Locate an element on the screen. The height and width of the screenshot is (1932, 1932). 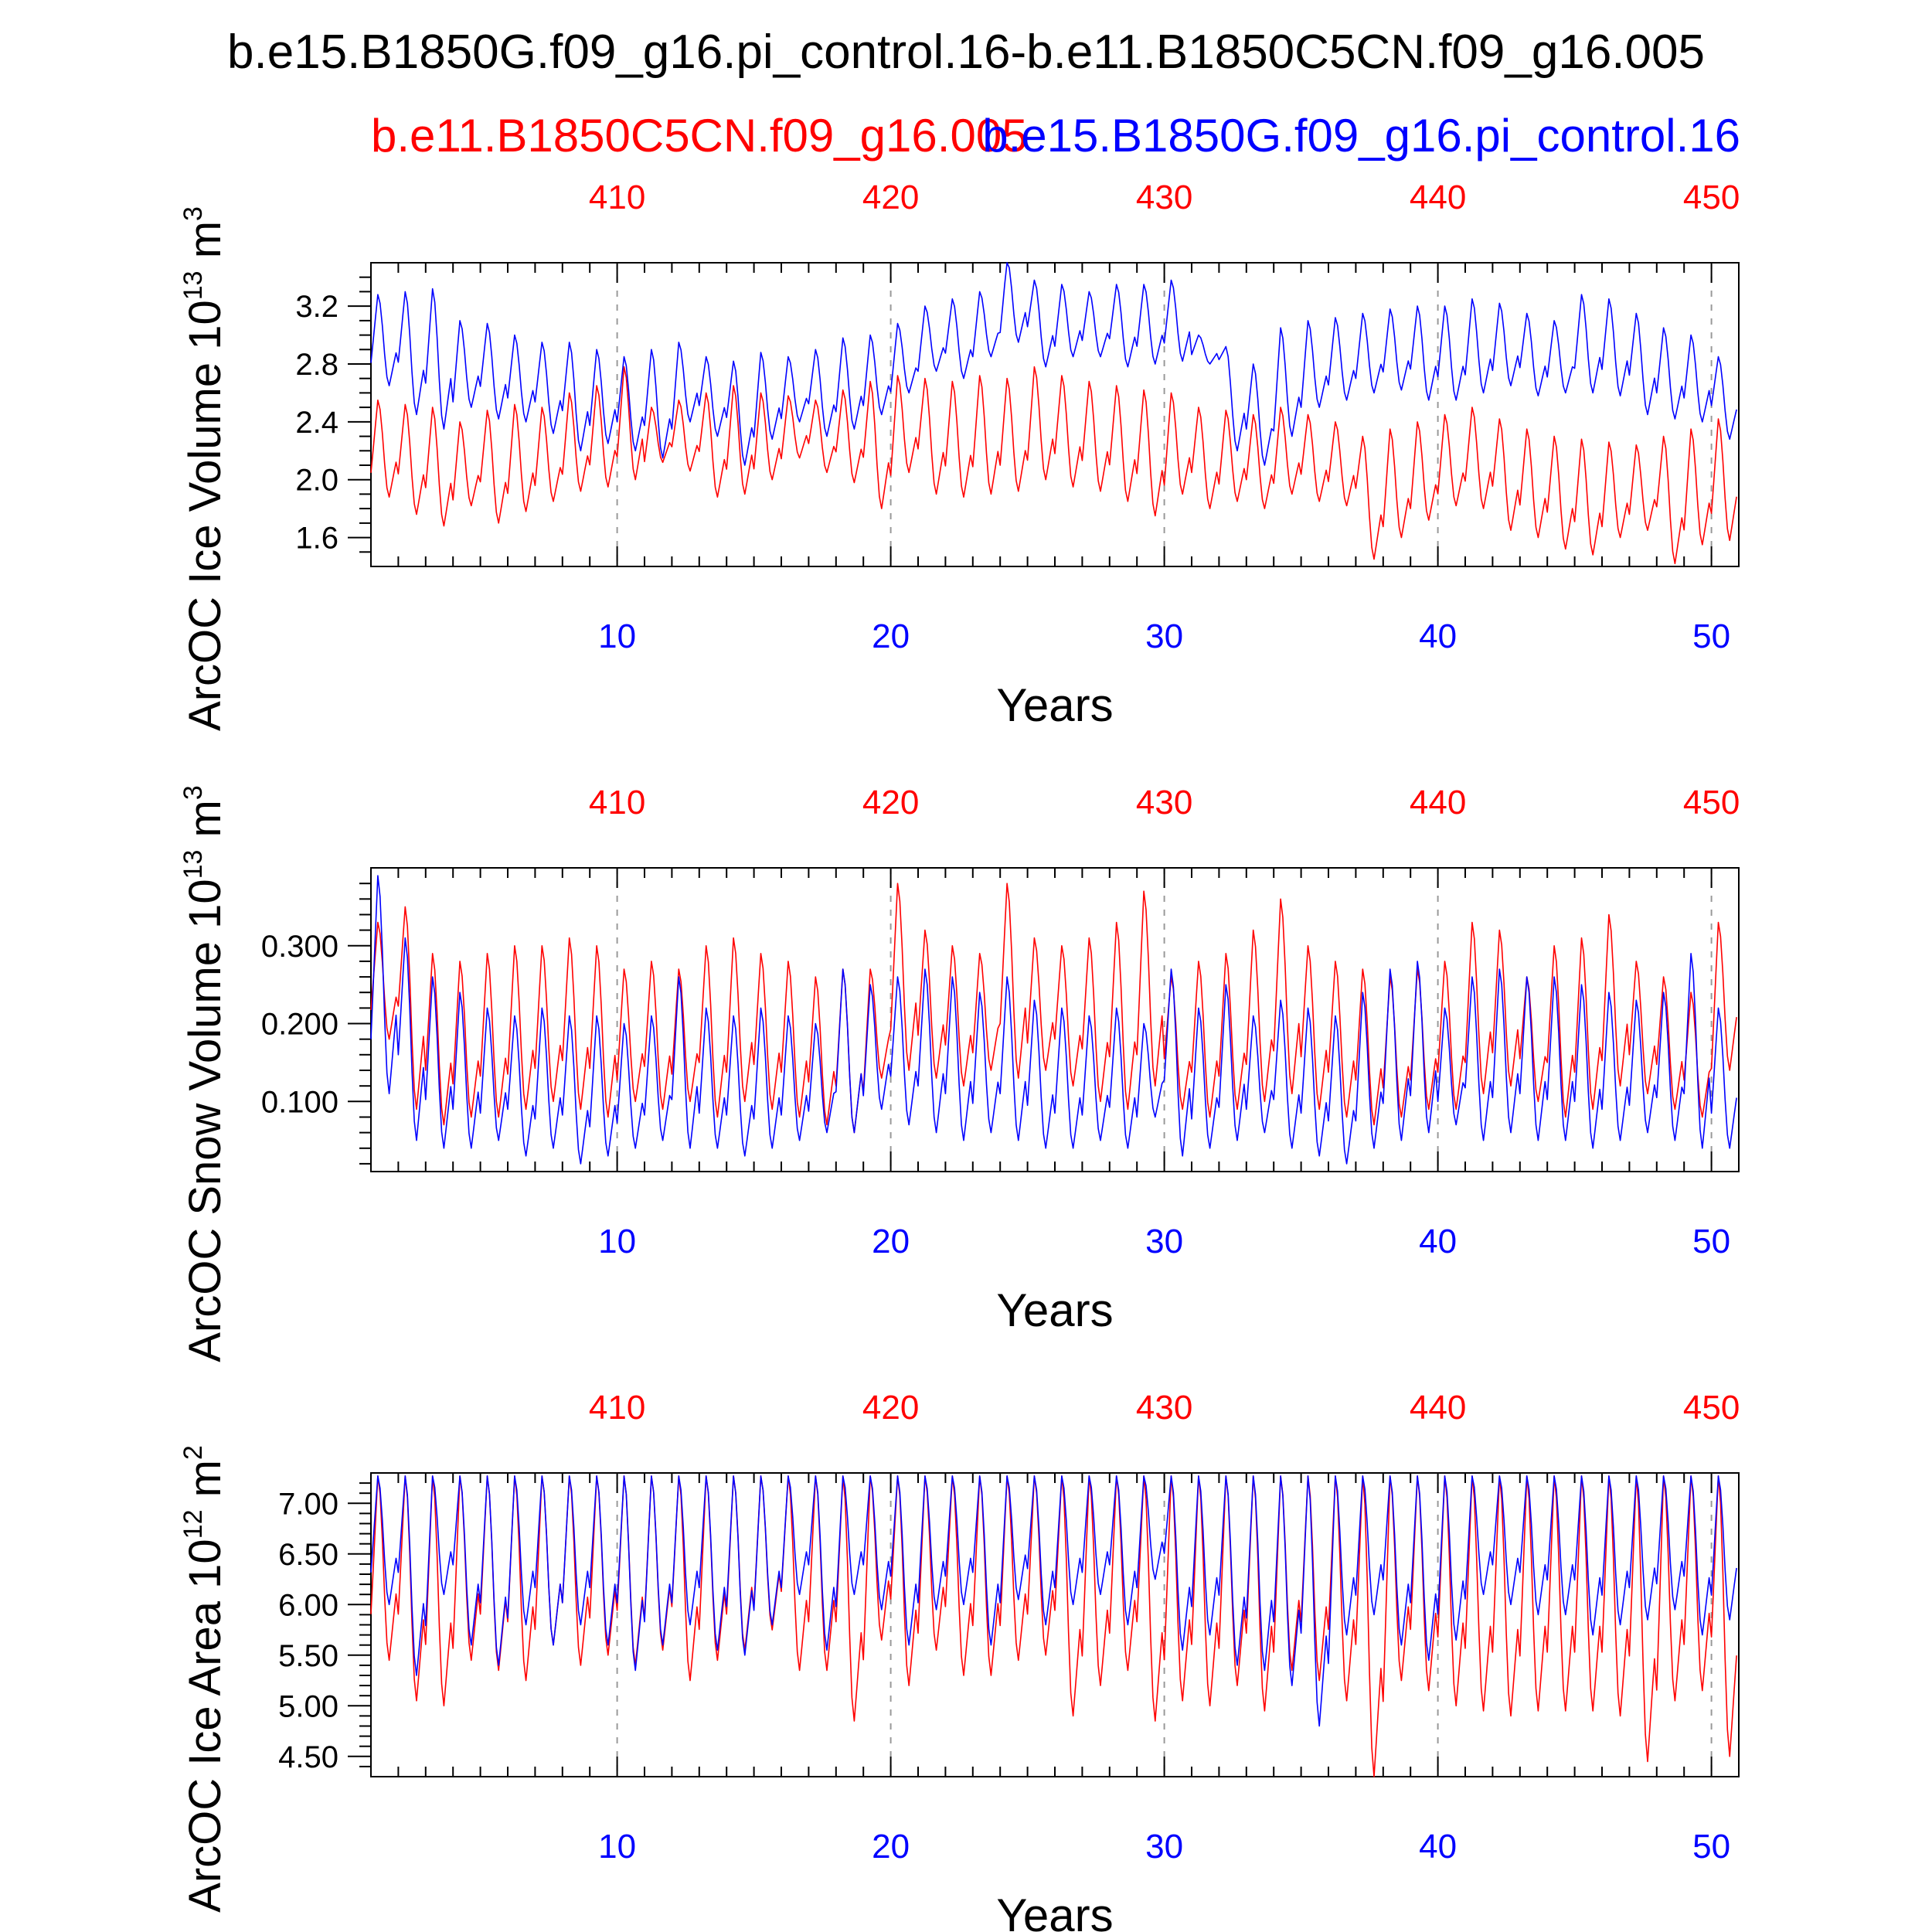
y-tick-label: 5.00 is located at coordinates (308, 1706).